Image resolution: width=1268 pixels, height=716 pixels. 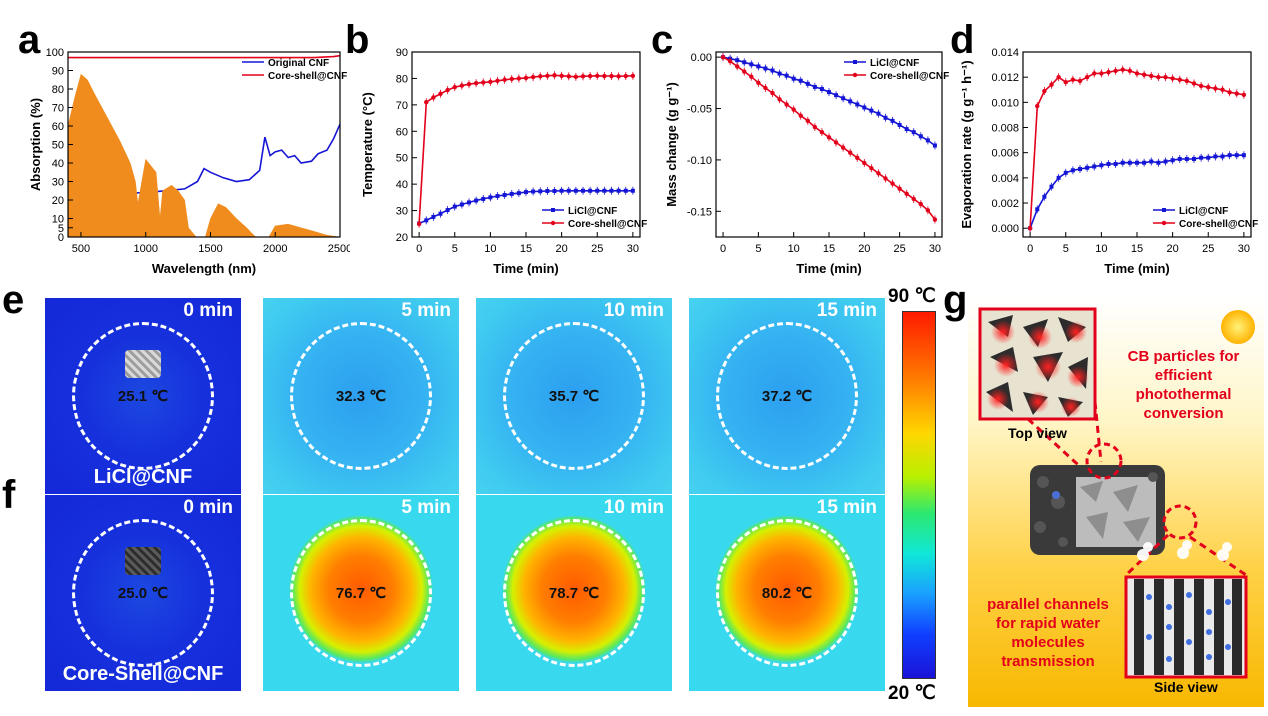 What do you see at coordinates (367, 144) in the screenshot?
I see `chart-b-ylabel: Temperature (°C)` at bounding box center [367, 144].